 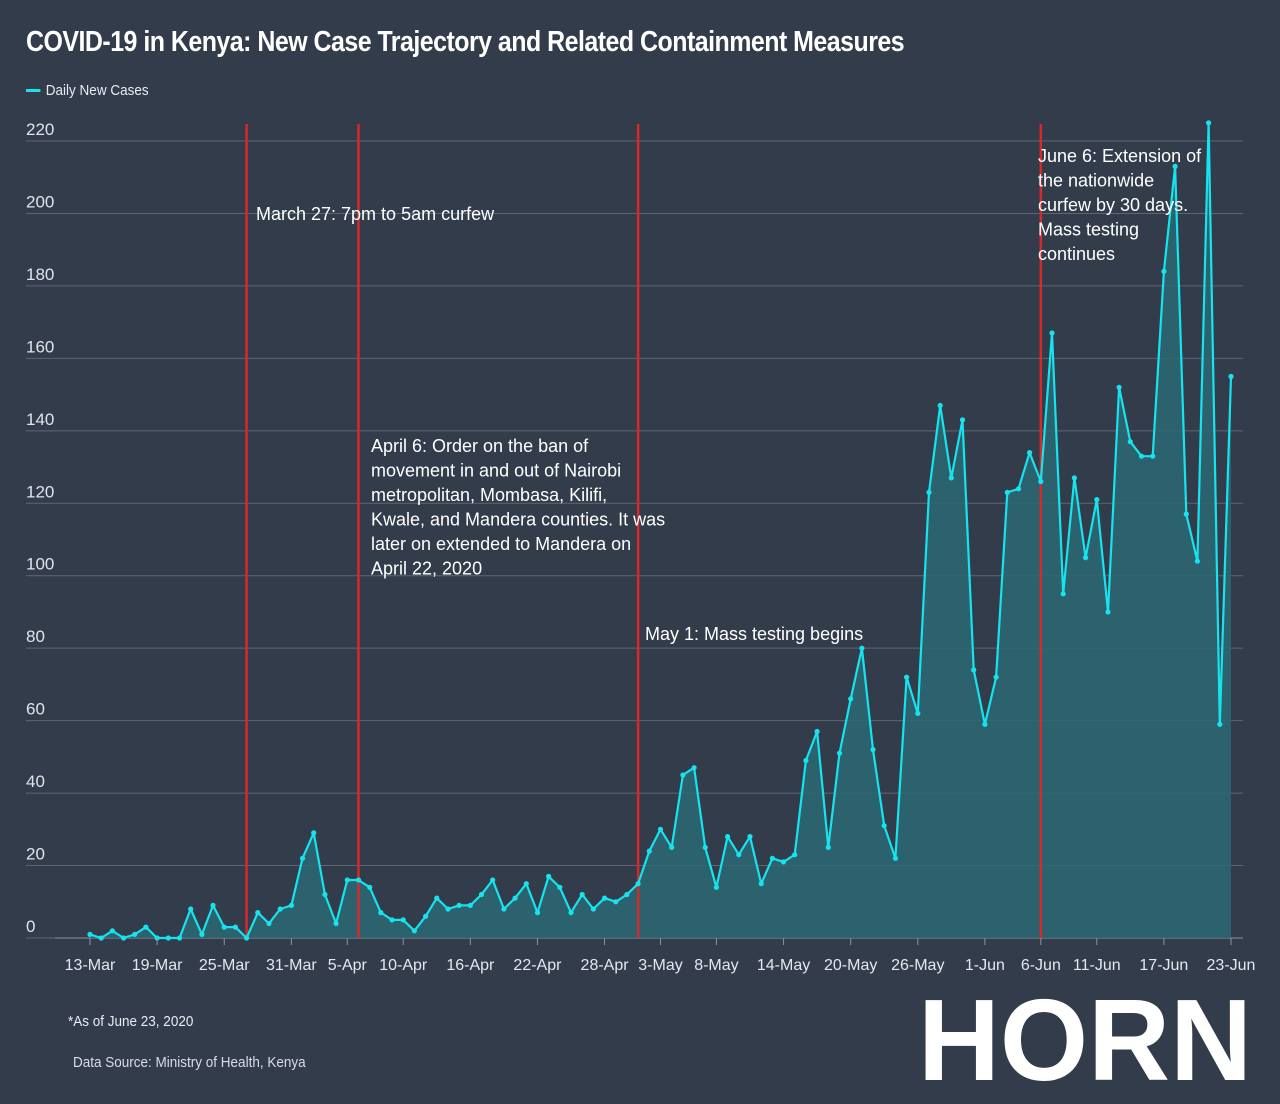 I want to click on x-tick-label: 16-Apr, so click(x=470, y=965).